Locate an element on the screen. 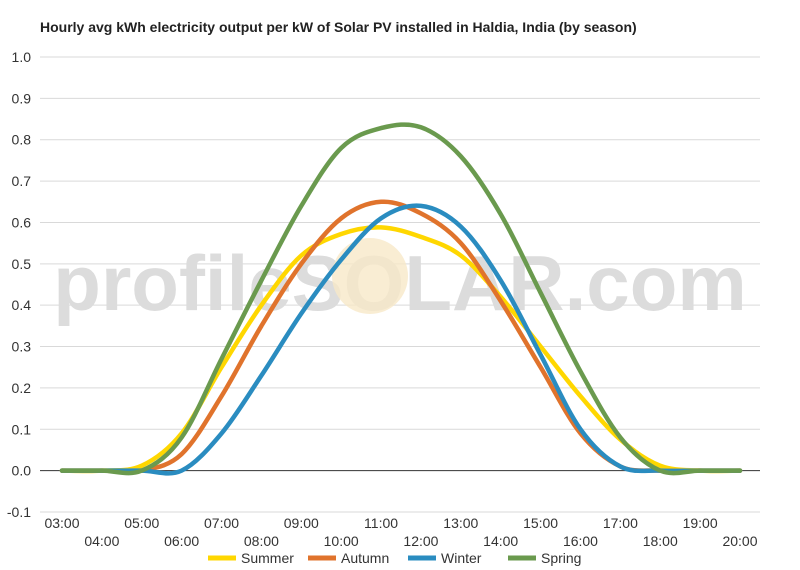  legend: Summer Autumn Winter Spring is located at coordinates (394, 558).